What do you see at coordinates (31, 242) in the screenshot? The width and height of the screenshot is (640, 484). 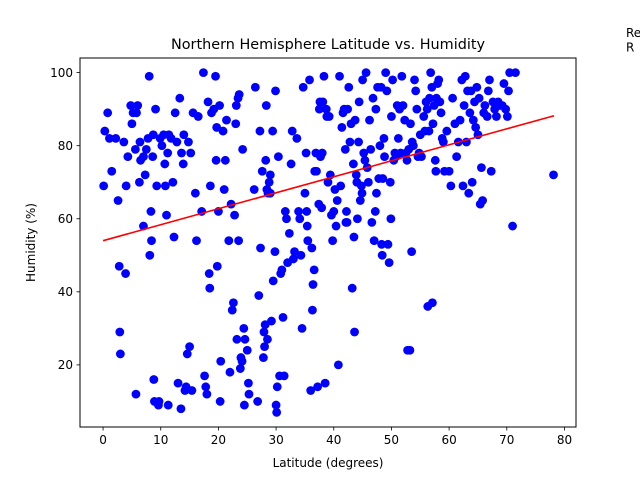 I see `y-axis-label: Humidity (%)` at bounding box center [31, 242].